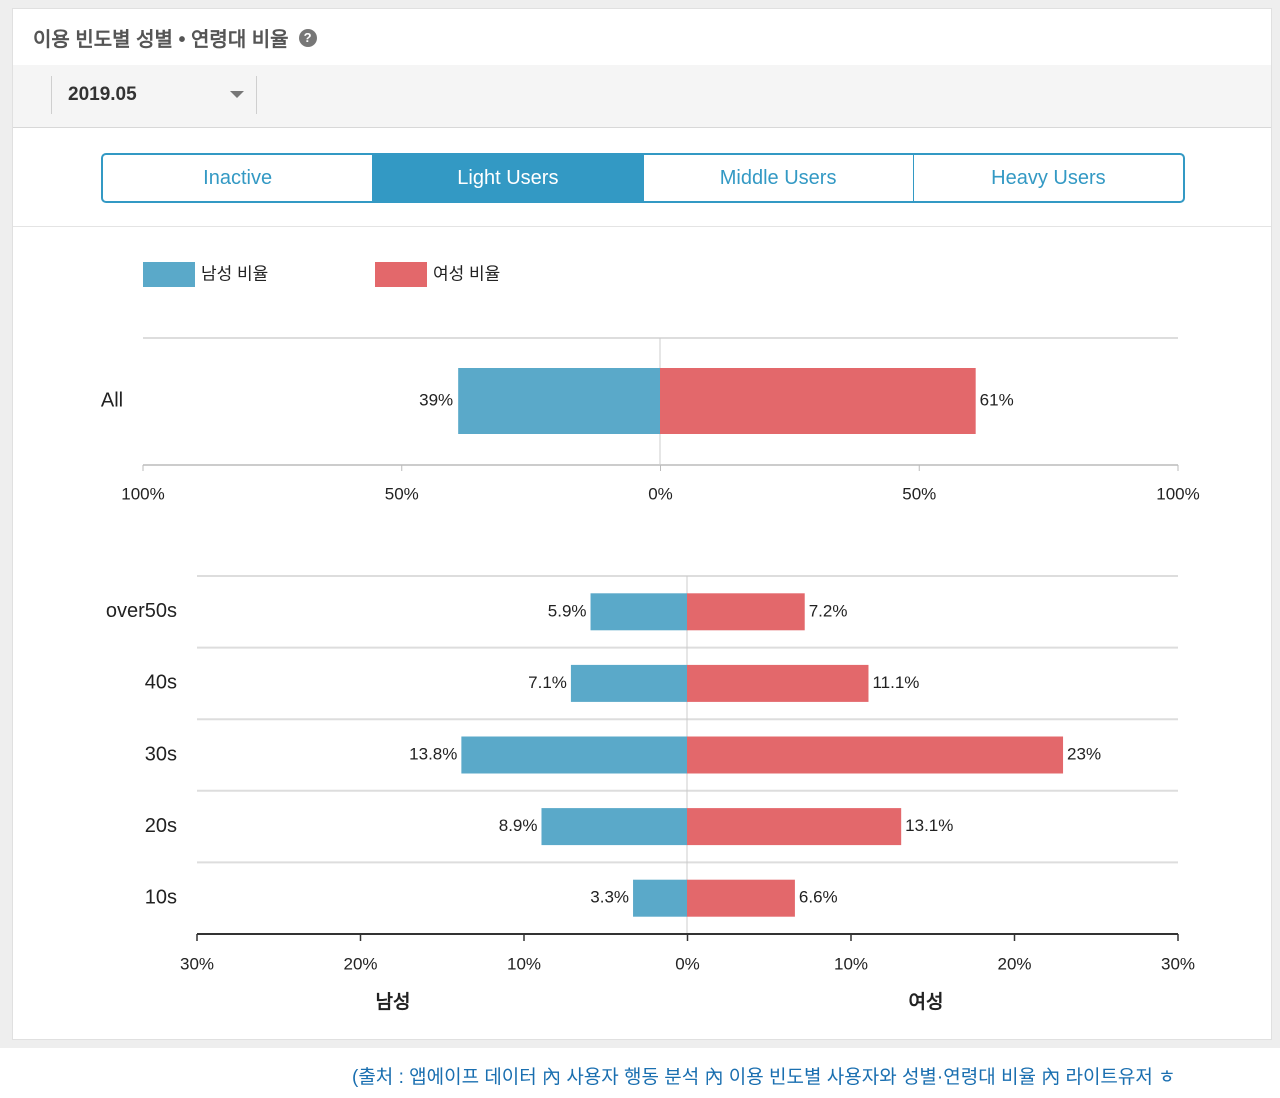 This screenshot has width=1280, height=1098. What do you see at coordinates (638, 612) in the screenshot?
I see `bar-male-over50s` at bounding box center [638, 612].